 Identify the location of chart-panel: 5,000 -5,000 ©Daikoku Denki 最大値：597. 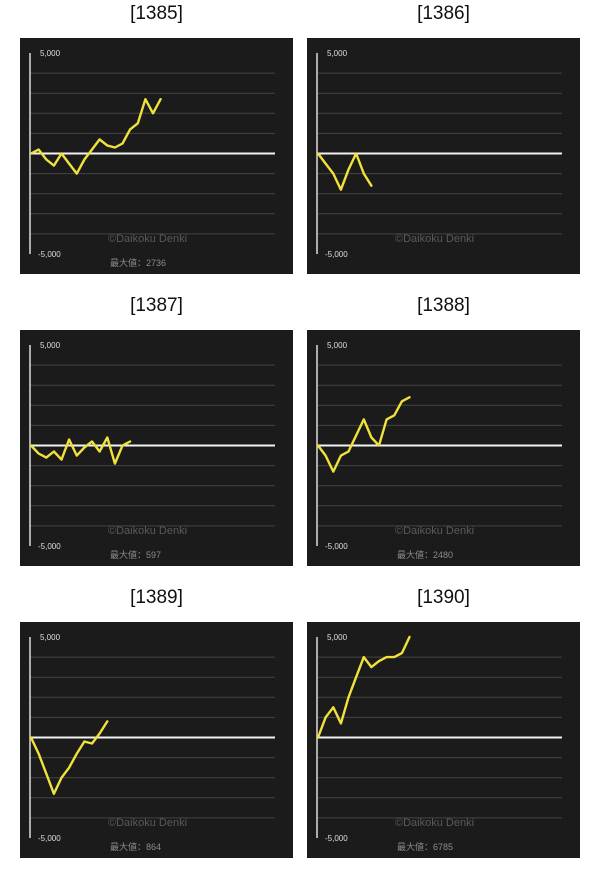
(156, 448).